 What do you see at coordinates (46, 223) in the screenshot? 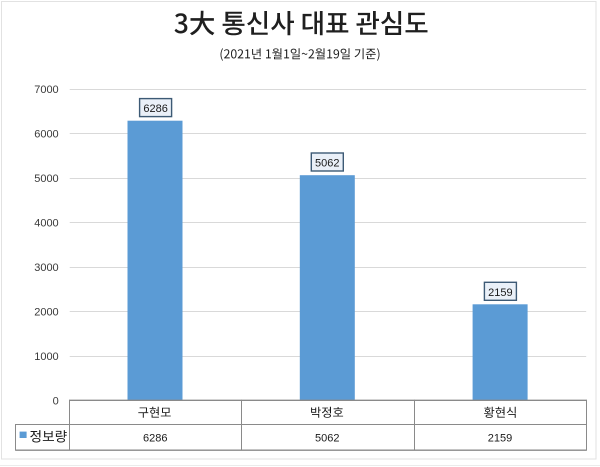
I see `svg-text: 4000` at bounding box center [46, 223].